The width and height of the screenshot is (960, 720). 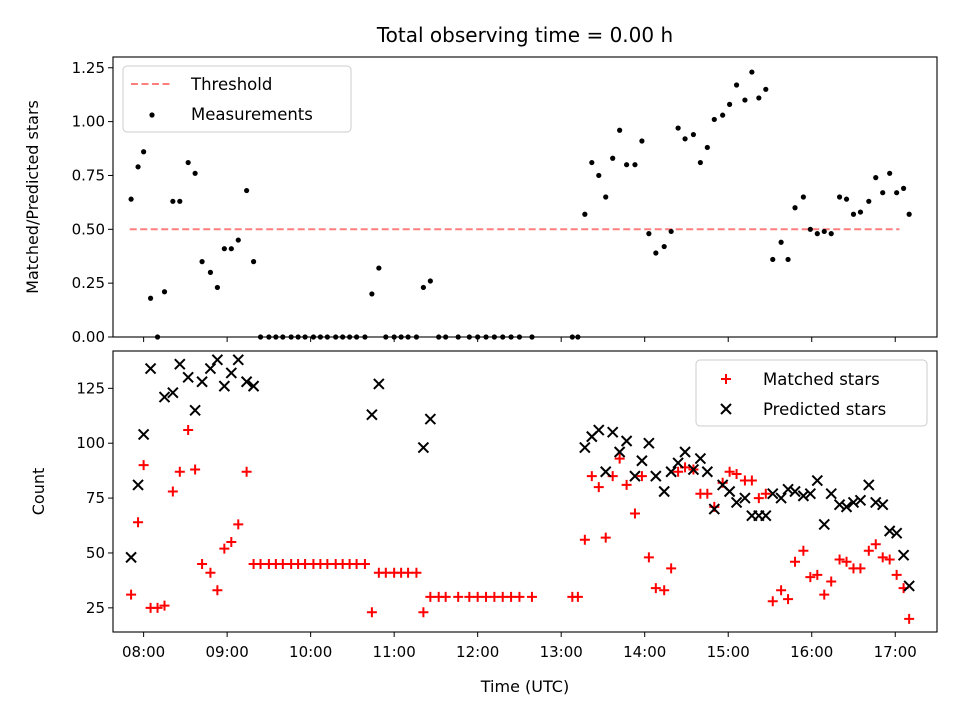 I want to click on legend-measurements-swatch, so click(x=152, y=115).